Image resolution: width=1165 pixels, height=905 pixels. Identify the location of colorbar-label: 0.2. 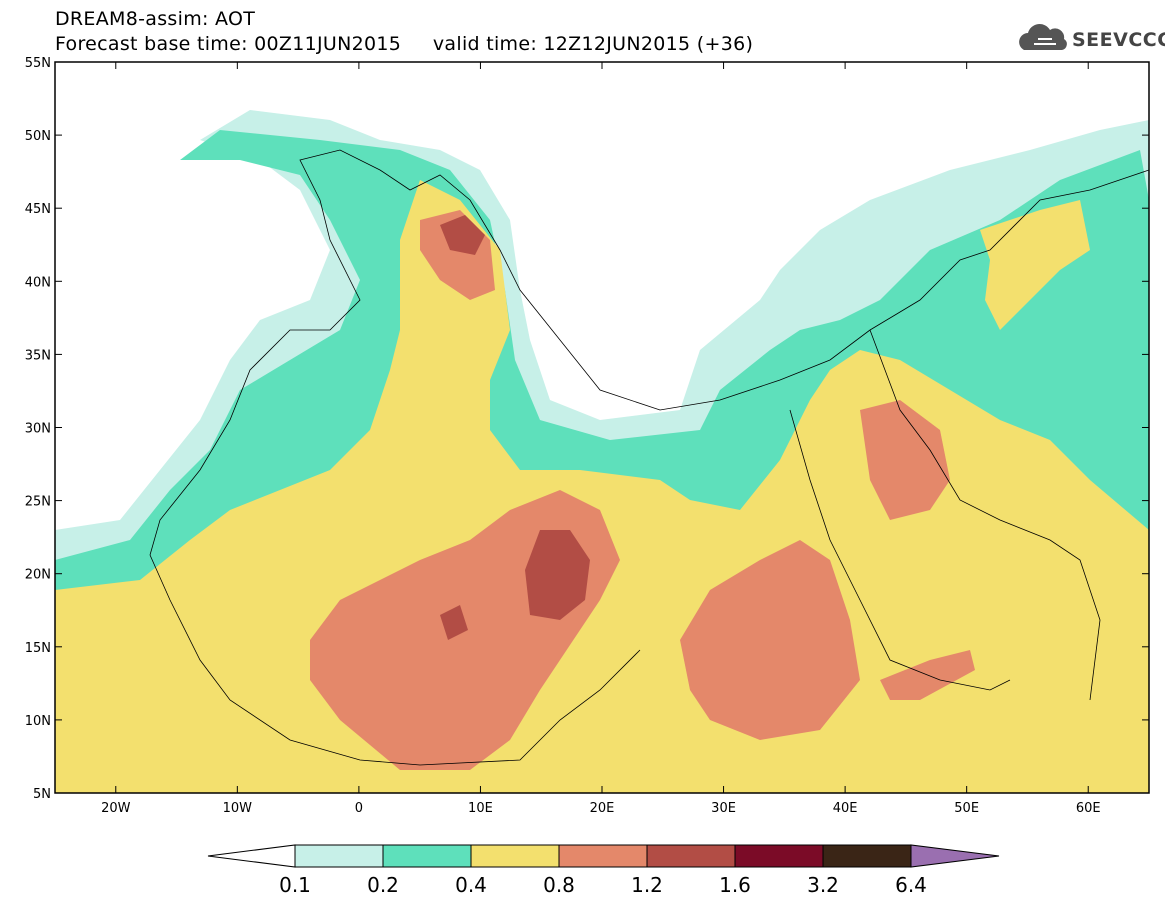
(383, 885).